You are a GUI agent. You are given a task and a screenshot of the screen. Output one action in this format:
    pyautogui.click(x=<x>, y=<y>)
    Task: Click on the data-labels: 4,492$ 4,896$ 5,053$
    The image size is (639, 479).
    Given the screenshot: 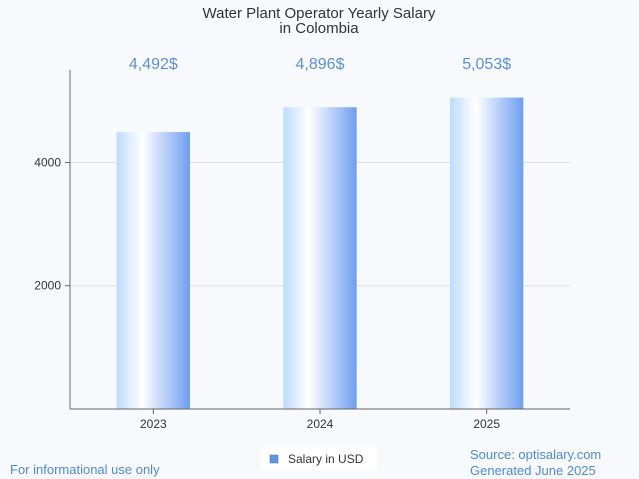 What is the action you would take?
    pyautogui.click(x=320, y=64)
    